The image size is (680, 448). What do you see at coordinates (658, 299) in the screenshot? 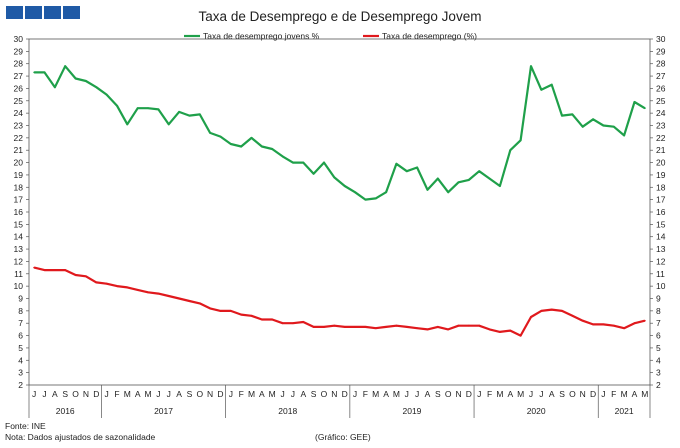
I see `y-tick-label-right: 9` at bounding box center [658, 299].